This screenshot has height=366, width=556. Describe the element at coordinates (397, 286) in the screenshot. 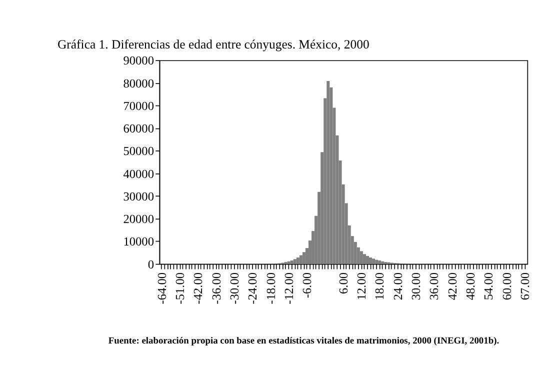

I see `x-tick-label: 24.00` at that location.